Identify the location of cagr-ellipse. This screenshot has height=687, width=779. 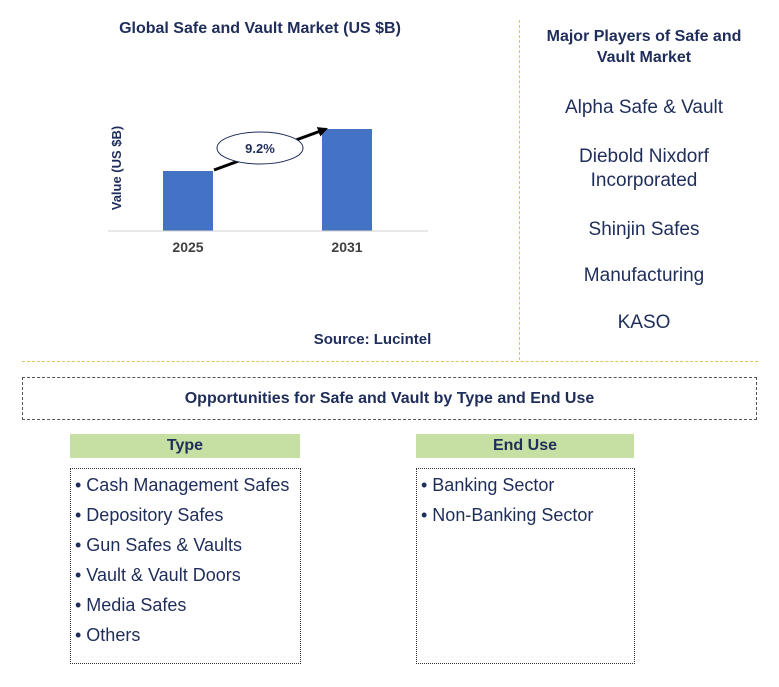
(260, 148).